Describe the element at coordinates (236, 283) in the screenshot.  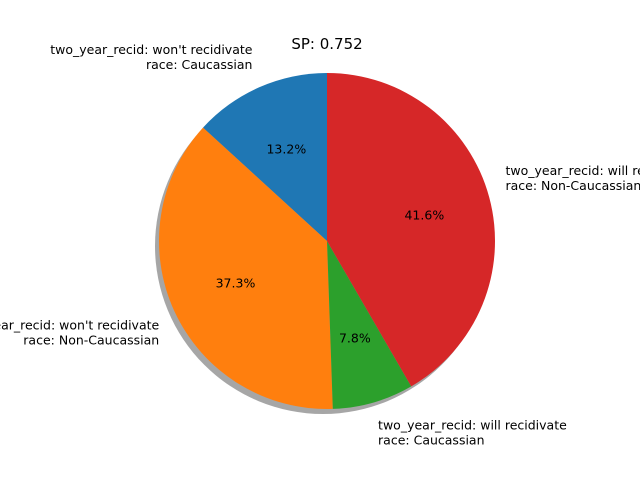
I see `pie-pct-label-1: 37.3%` at that location.